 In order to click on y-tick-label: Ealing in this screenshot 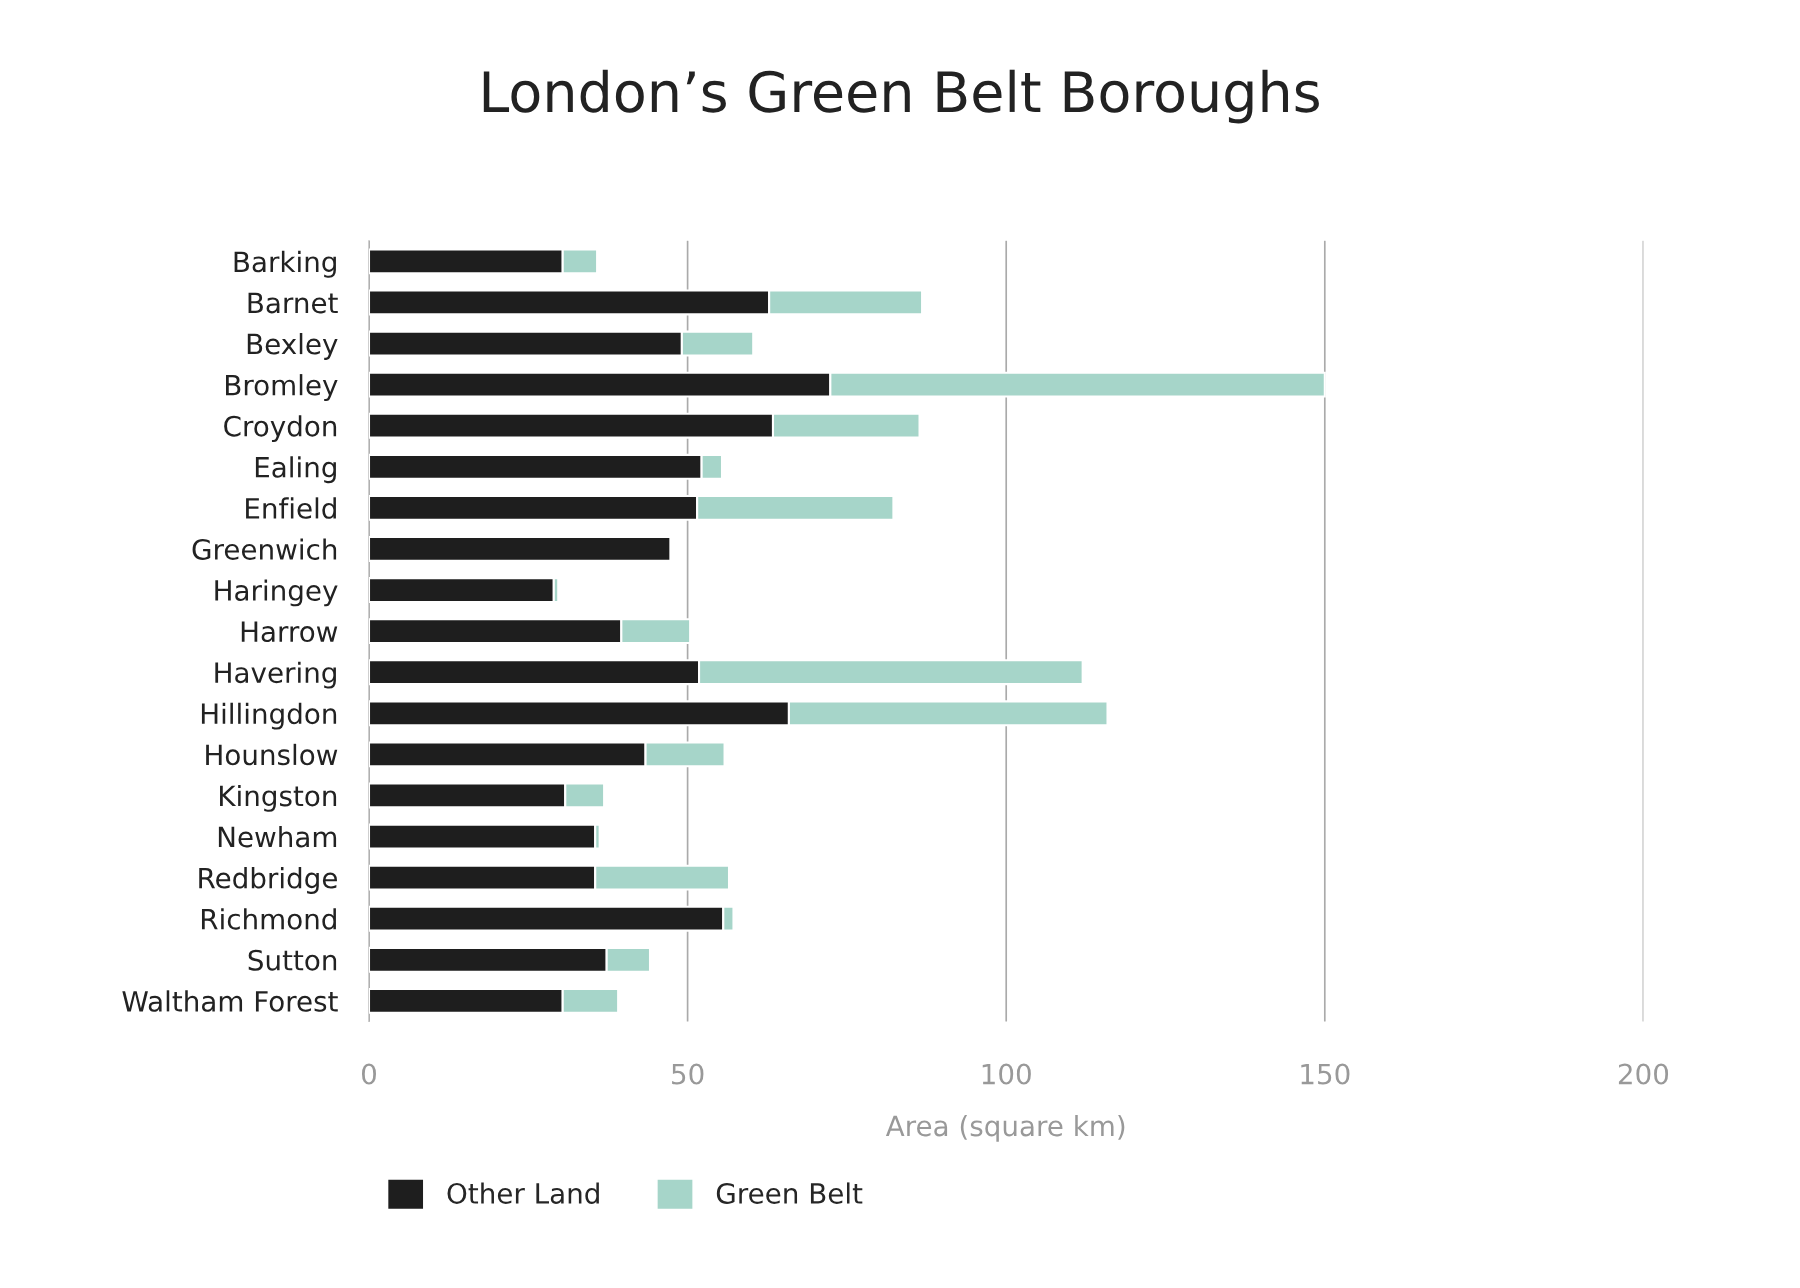, I will do `click(295, 470)`.